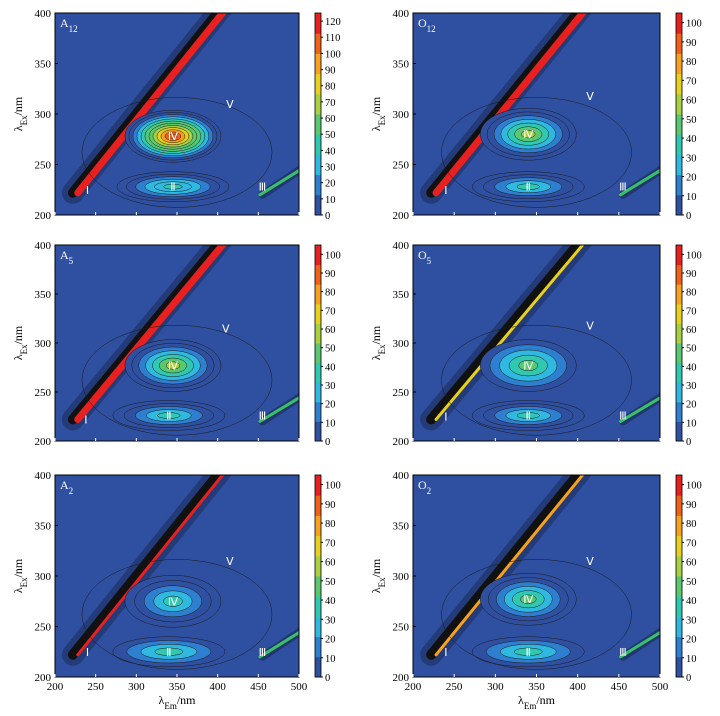  I want to click on panel-label: A5, so click(67, 257).